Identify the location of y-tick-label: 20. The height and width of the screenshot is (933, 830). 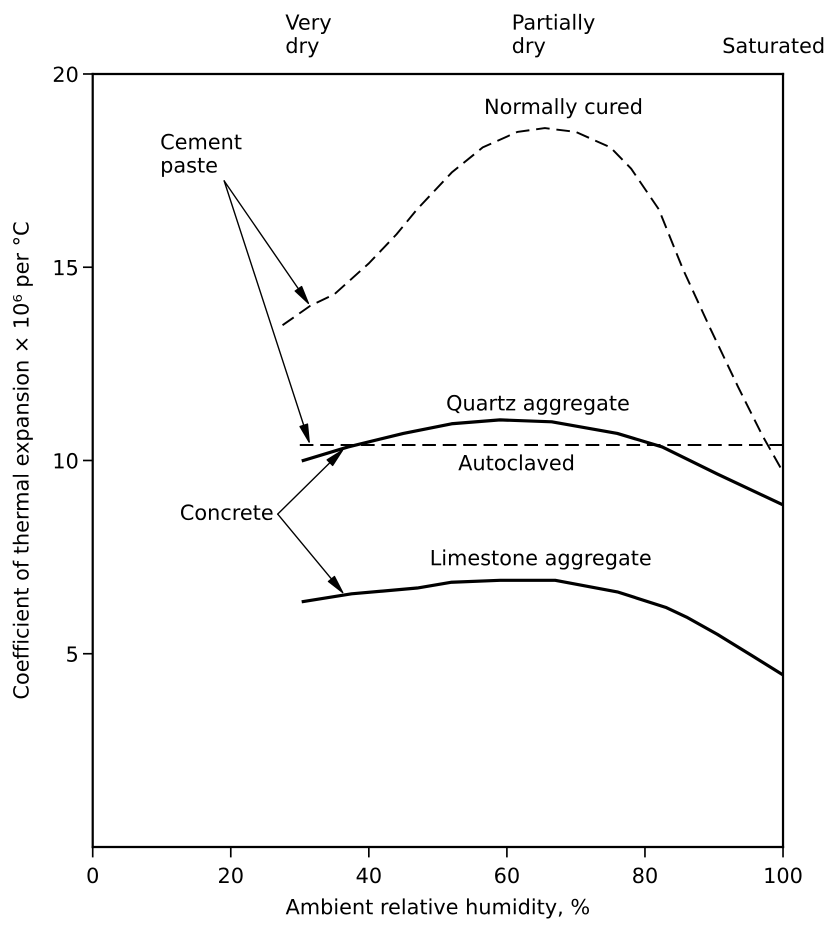
(66, 74).